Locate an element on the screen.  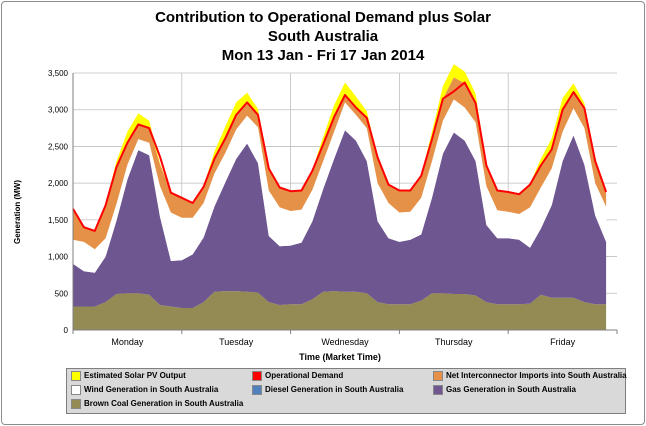
legend-item-demand: Operational Demand is located at coordinates (297, 376).